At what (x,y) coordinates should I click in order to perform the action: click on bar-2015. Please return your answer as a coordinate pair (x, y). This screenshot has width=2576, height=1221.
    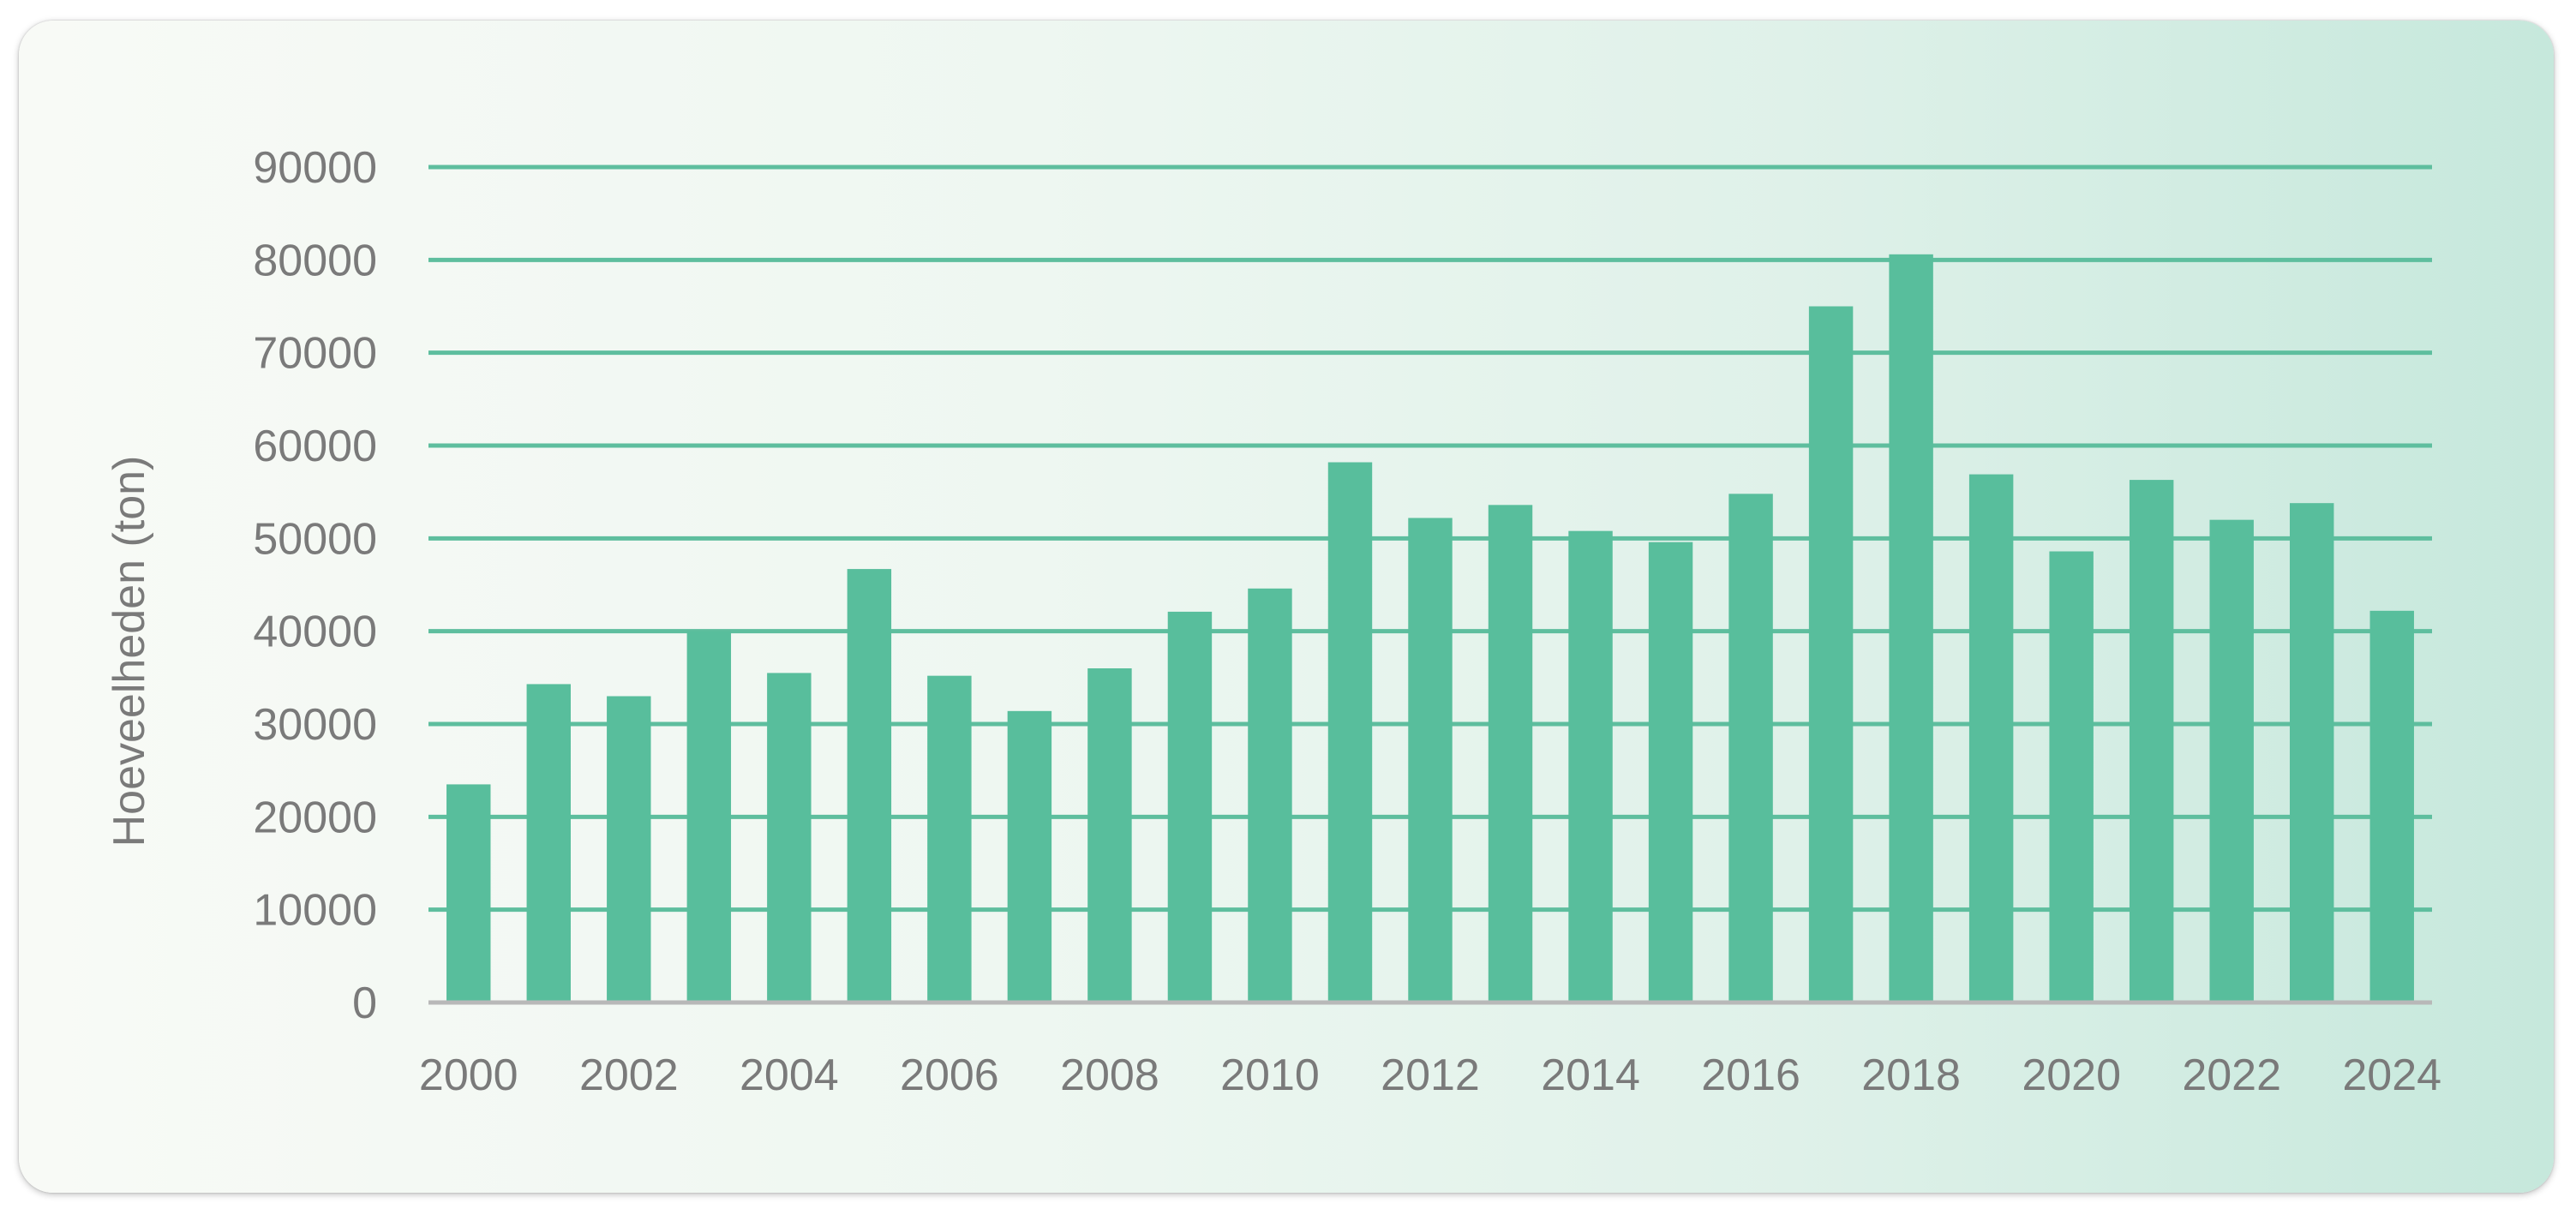
    Looking at the image, I should click on (1670, 772).